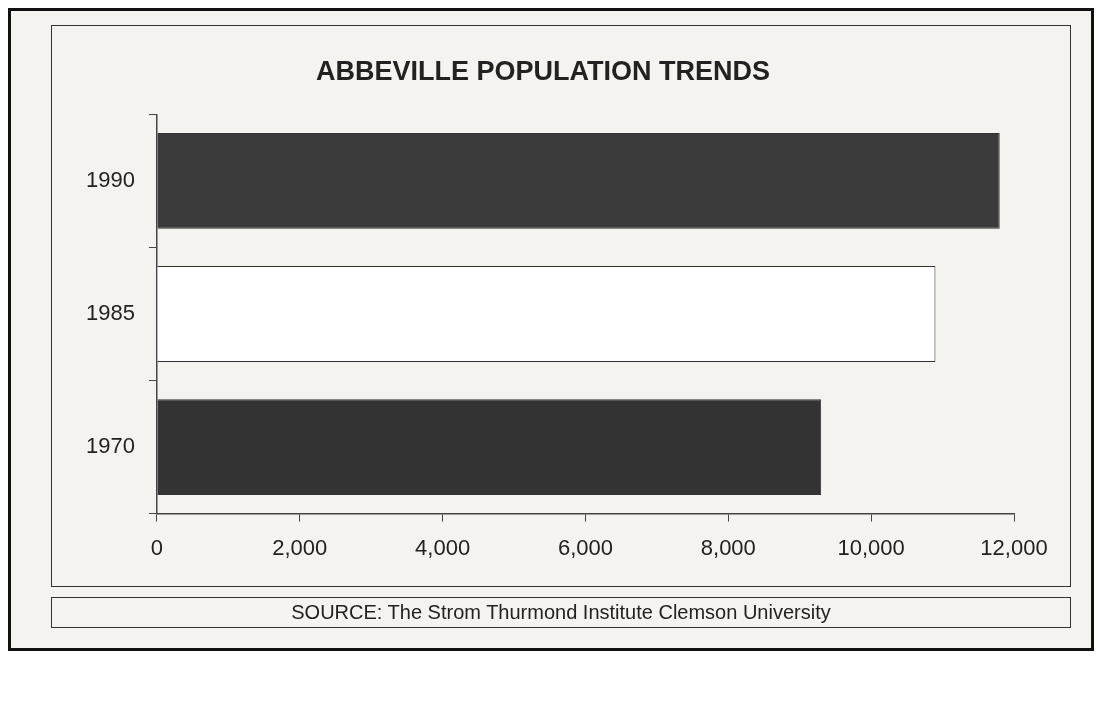  Describe the element at coordinates (871, 547) in the screenshot. I see `x-tick-label: 10,000` at that location.